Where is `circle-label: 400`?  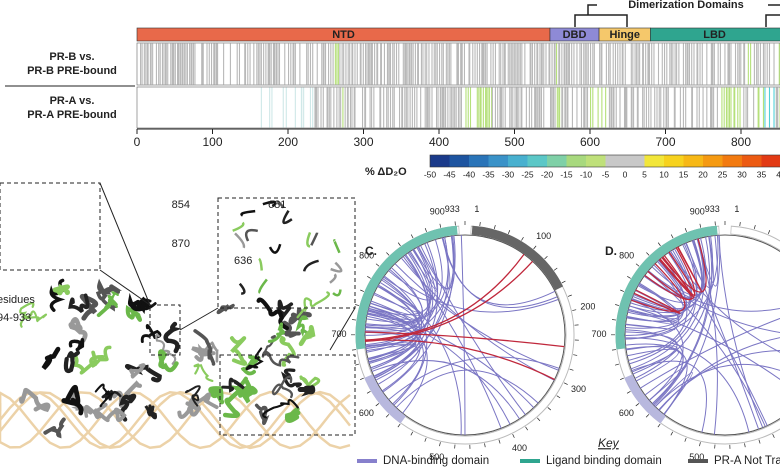 circle-label: 400 is located at coordinates (519, 448).